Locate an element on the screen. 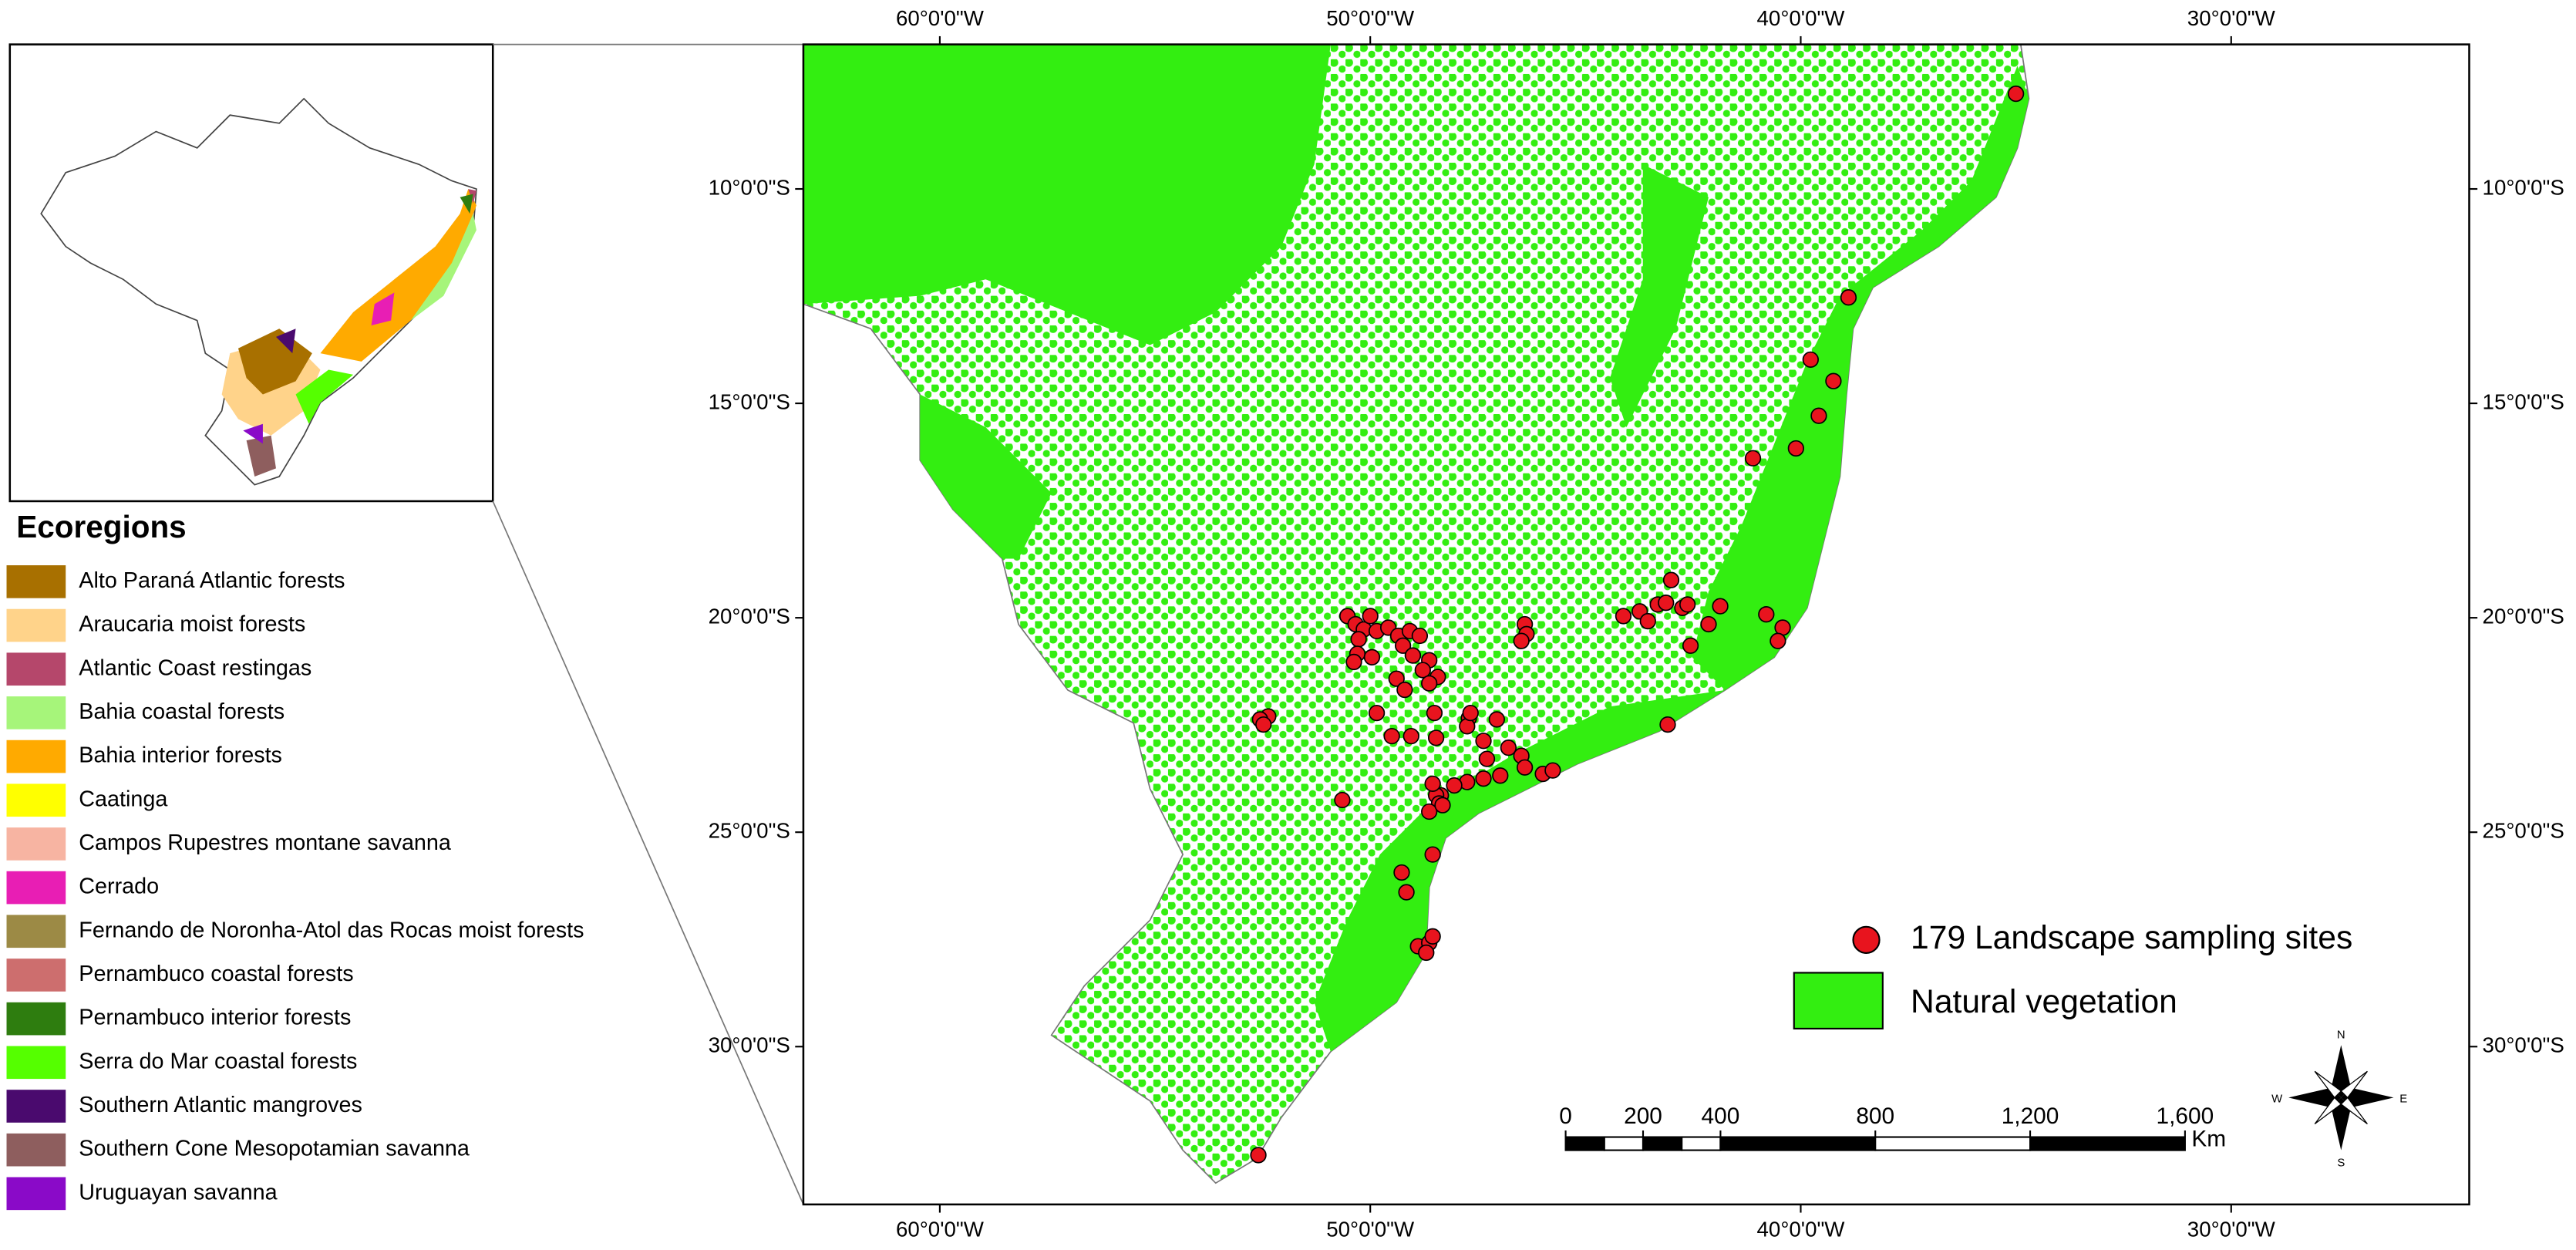 The width and height of the screenshot is (2576, 1250). legend-label: Bahia interior forests is located at coordinates (180, 755).